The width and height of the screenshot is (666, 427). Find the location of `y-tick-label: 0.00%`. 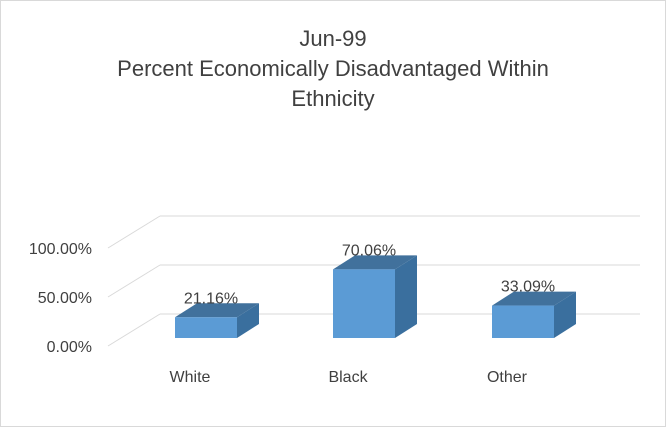

y-tick-label: 0.00% is located at coordinates (69, 347).